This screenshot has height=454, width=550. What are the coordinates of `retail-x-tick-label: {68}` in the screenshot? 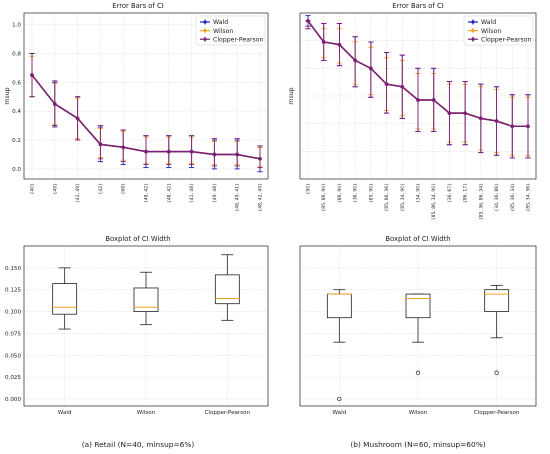 It's located at (124, 189).